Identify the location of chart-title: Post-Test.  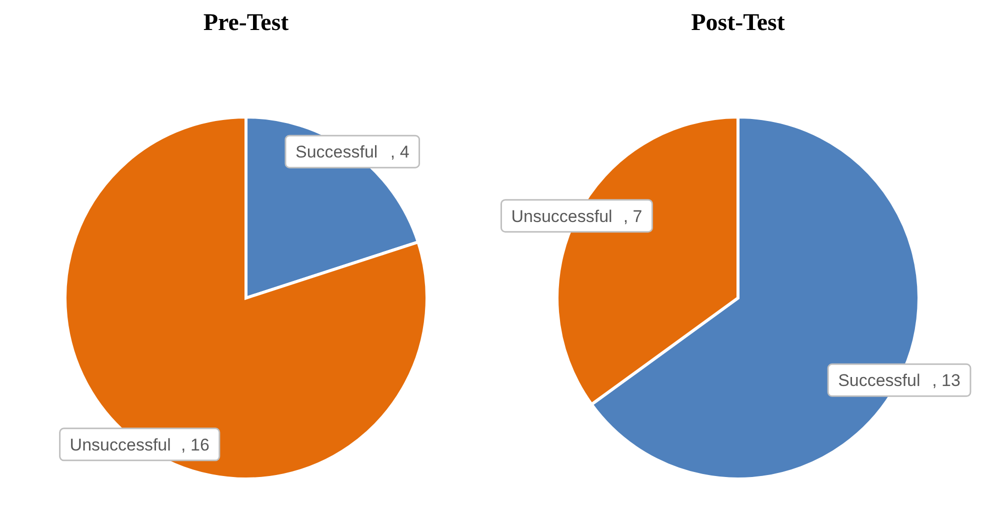
(738, 23).